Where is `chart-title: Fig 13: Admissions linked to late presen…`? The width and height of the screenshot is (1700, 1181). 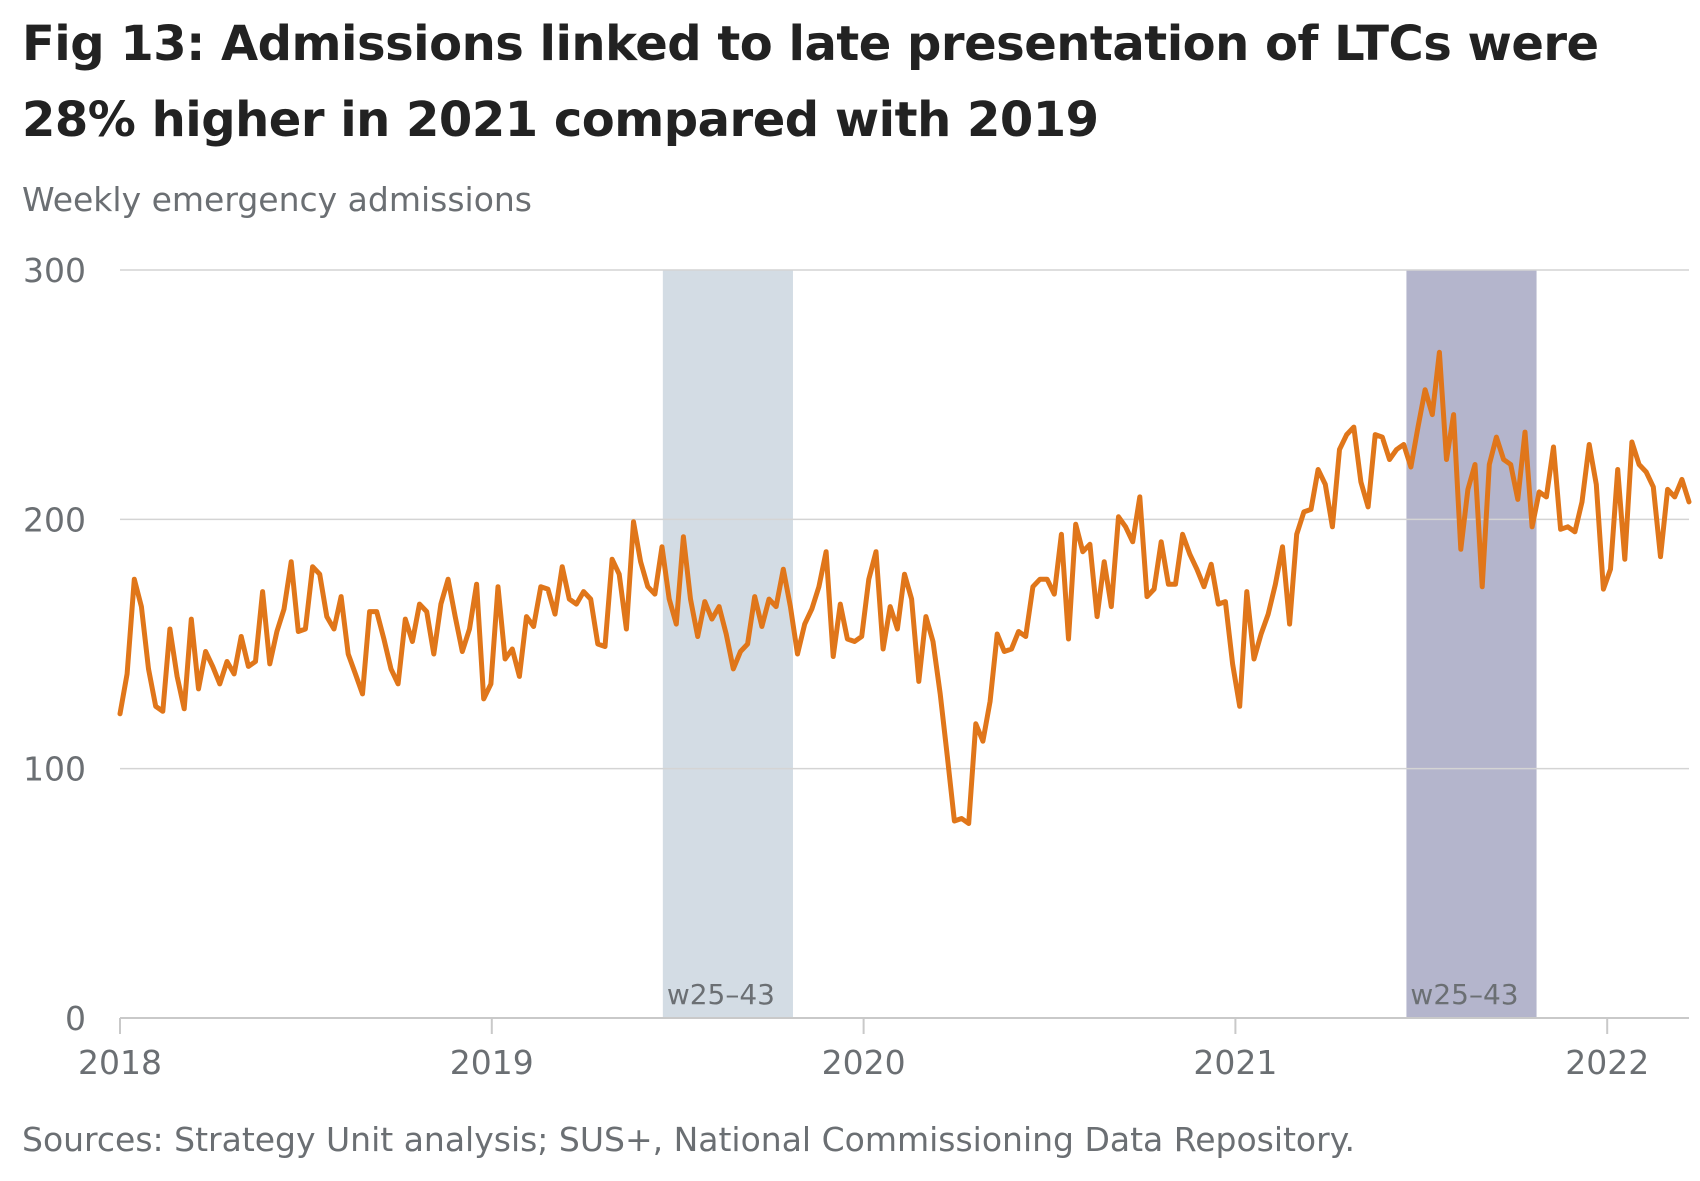 chart-title: Fig 13: Admissions linked to late presen… is located at coordinates (810, 82).